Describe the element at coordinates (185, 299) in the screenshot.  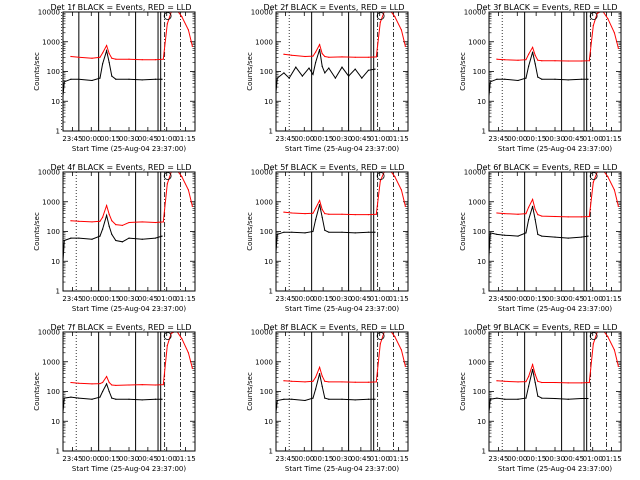
I see `x-tick-label: 01:15` at that location.